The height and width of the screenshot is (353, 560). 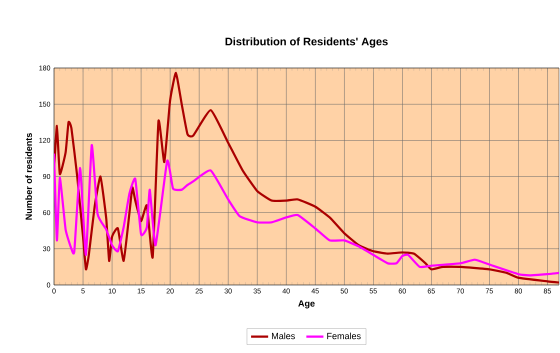 I want to click on y-axis-title: Number of residents, so click(x=28, y=176).